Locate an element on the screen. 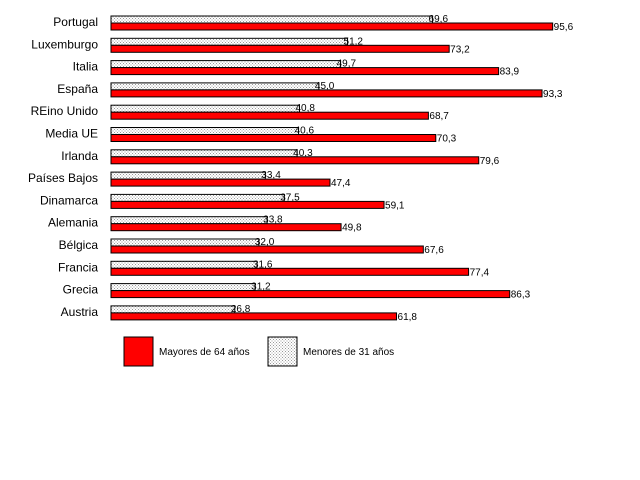  value-label-menores-reino-unido: 40,8 is located at coordinates (305, 108).